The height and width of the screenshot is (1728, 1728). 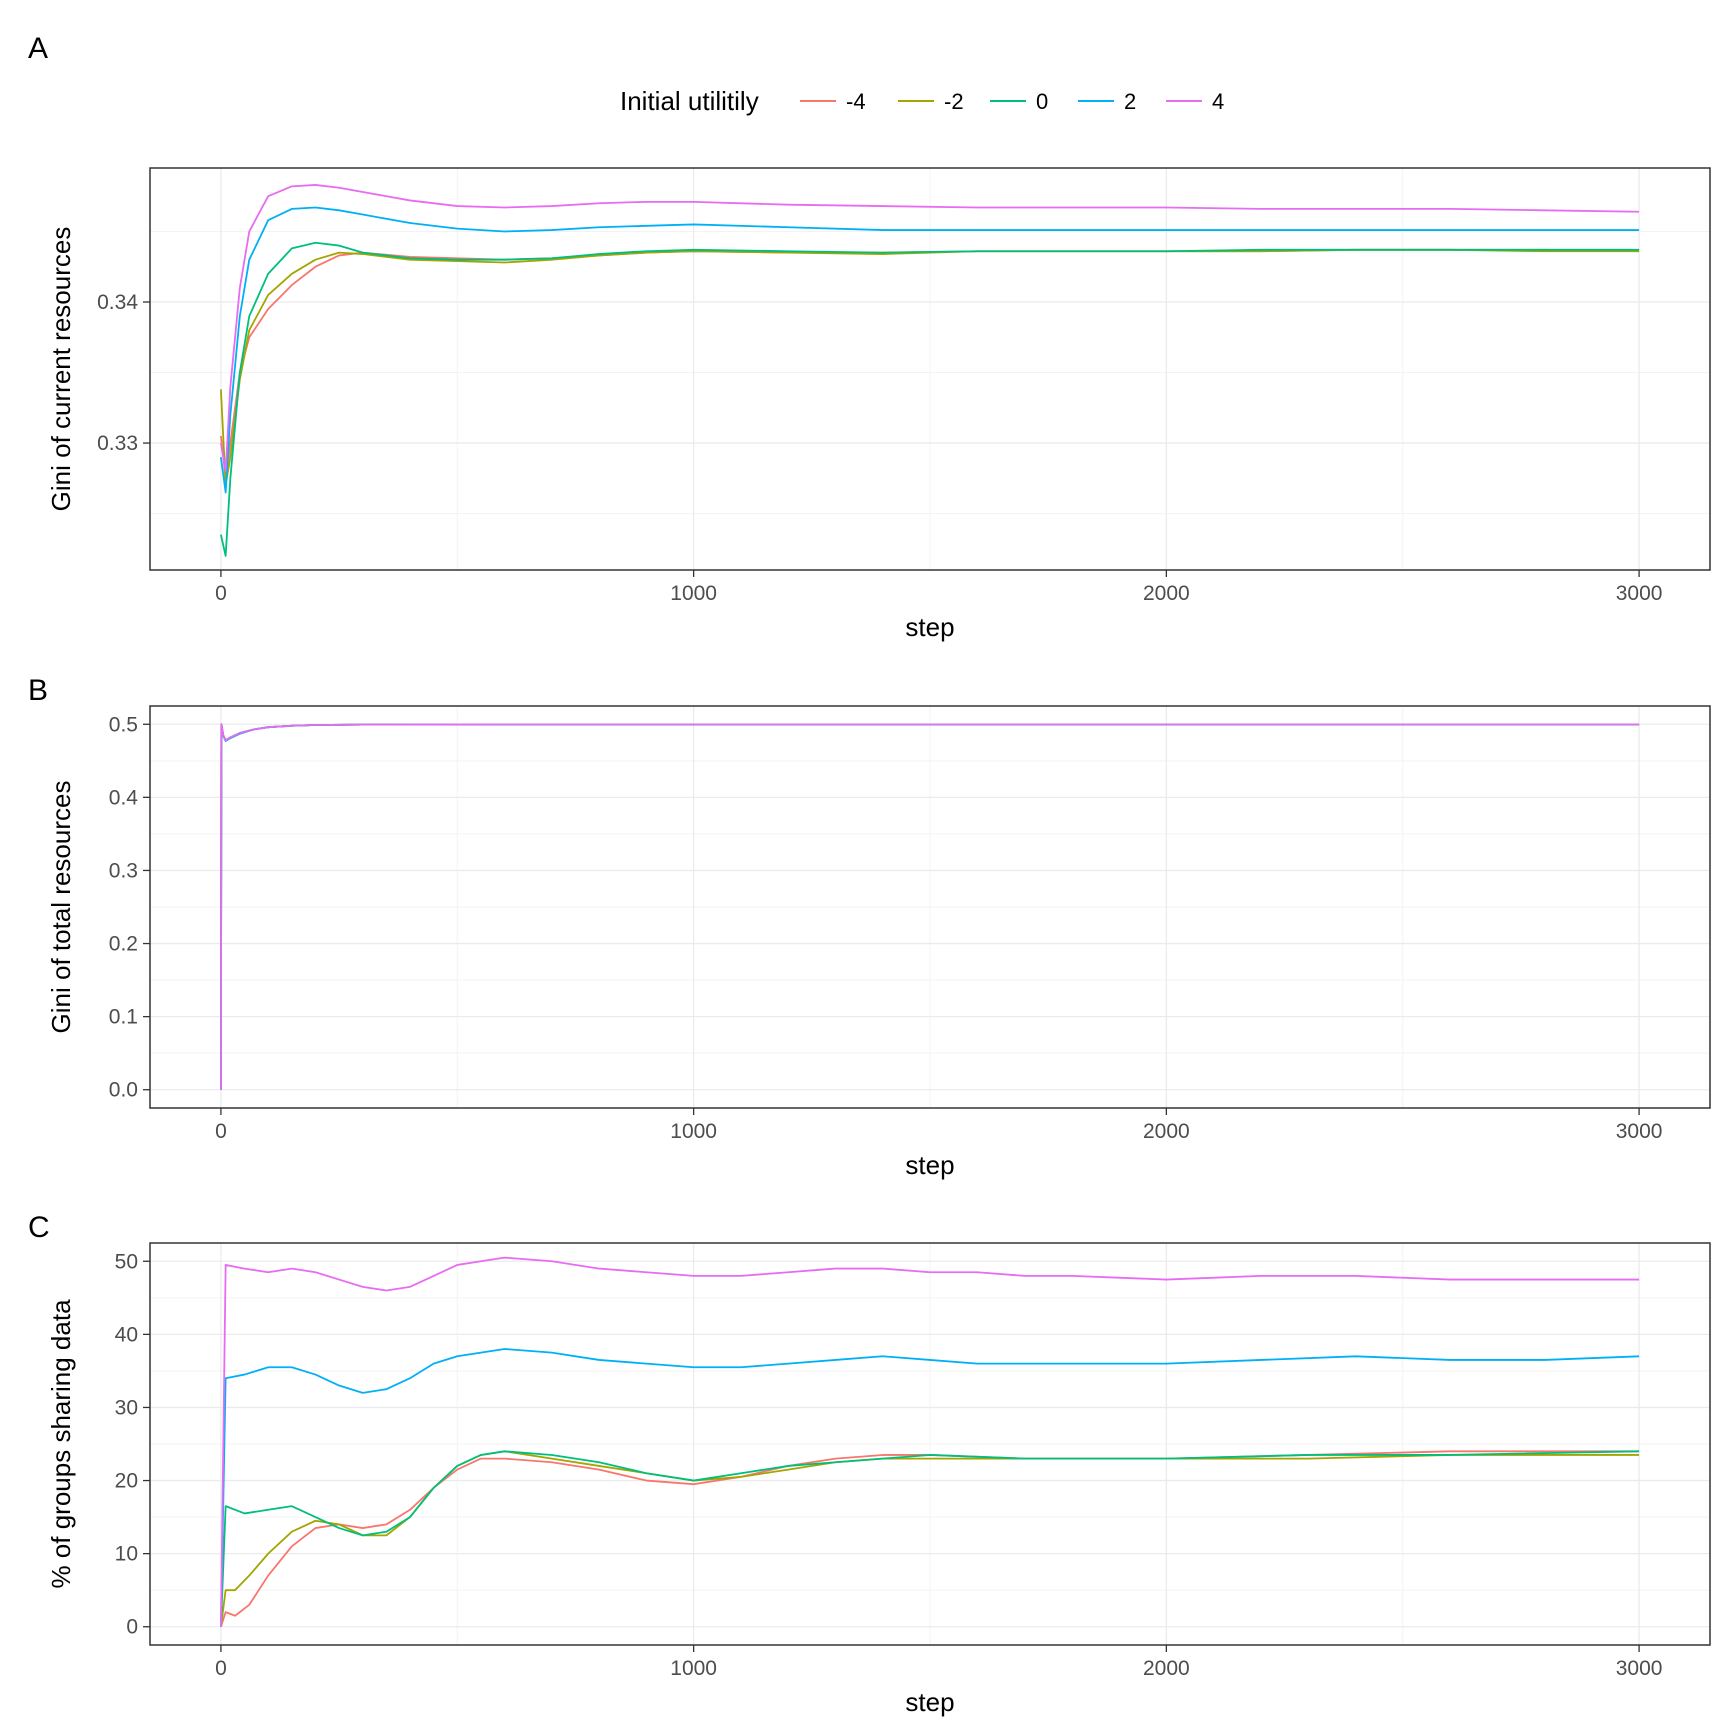 What do you see at coordinates (39, 1227) in the screenshot?
I see `panel-label: C` at bounding box center [39, 1227].